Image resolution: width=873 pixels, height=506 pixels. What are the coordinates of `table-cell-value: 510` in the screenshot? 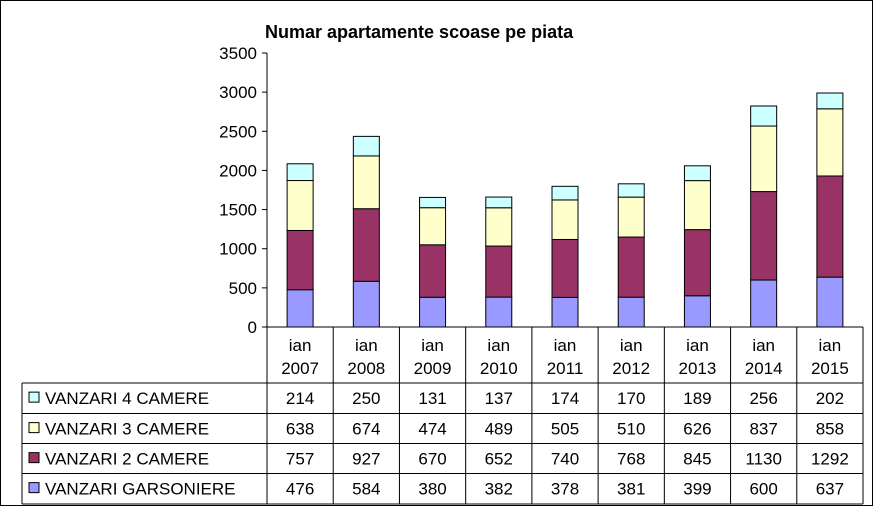 It's located at (631, 429).